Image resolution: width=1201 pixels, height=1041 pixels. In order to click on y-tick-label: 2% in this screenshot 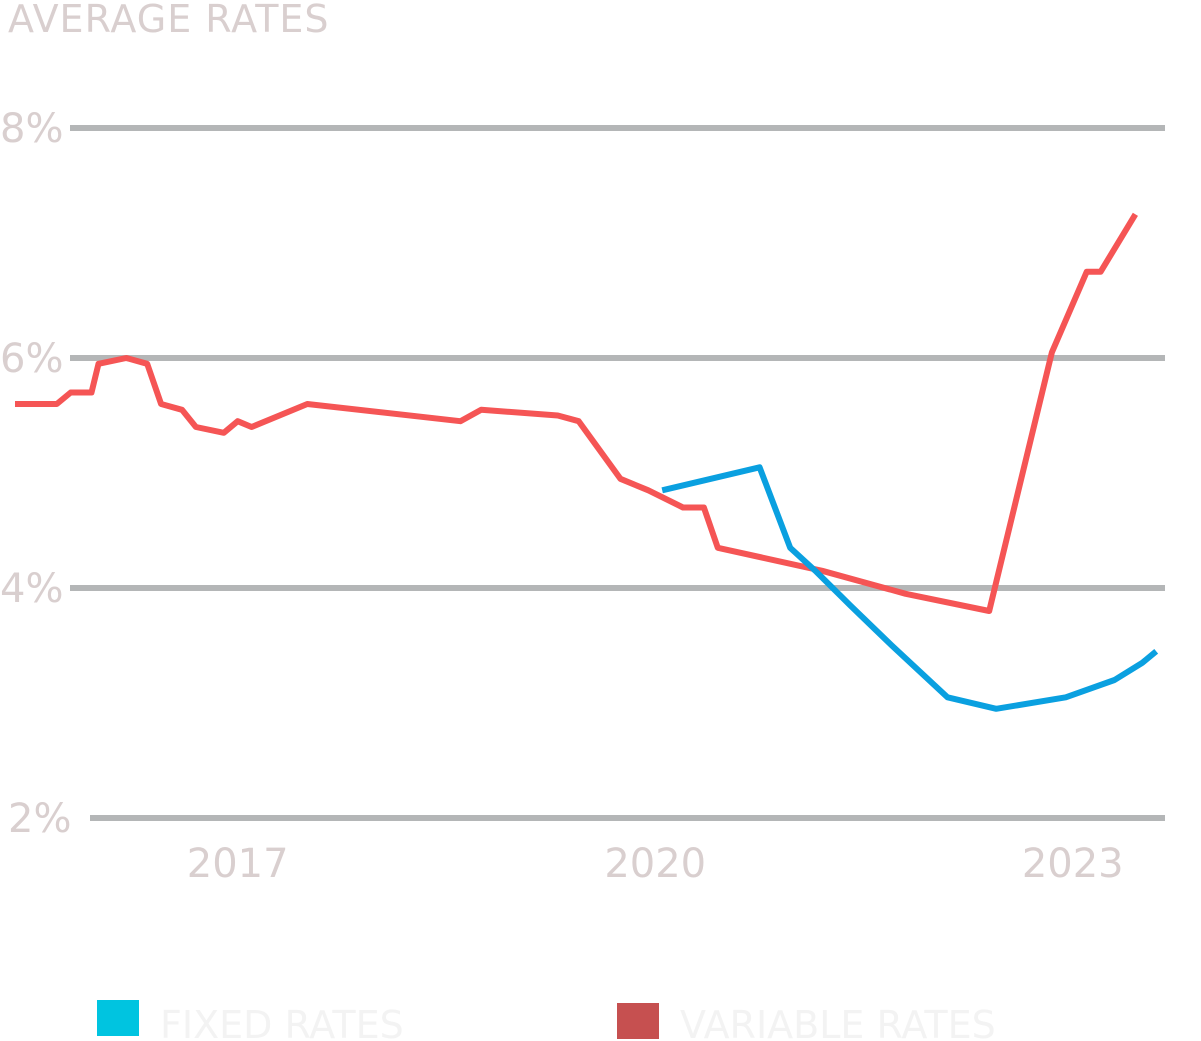, I will do `click(39, 819)`.